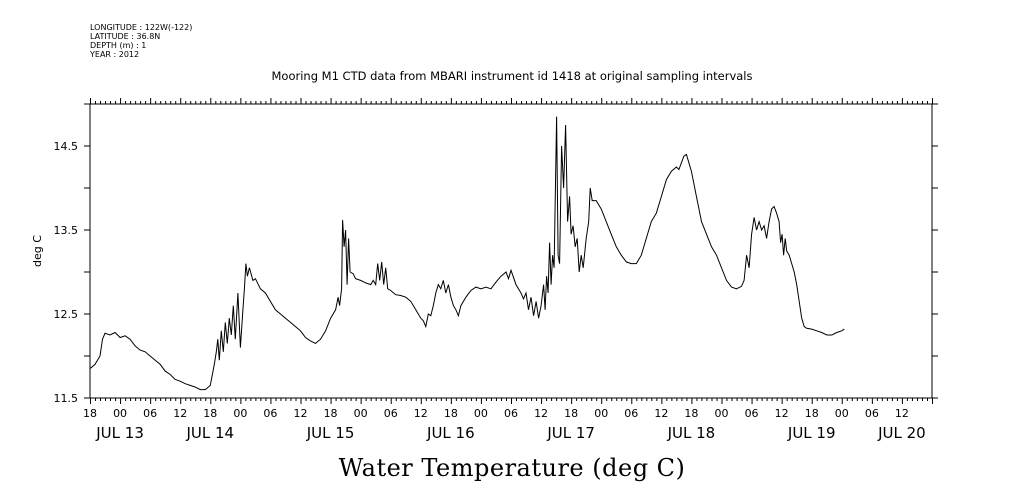 The width and height of the screenshot is (1009, 504). What do you see at coordinates (512, 468) in the screenshot?
I see `x-axis-label: Water Temperature (deg C)` at bounding box center [512, 468].